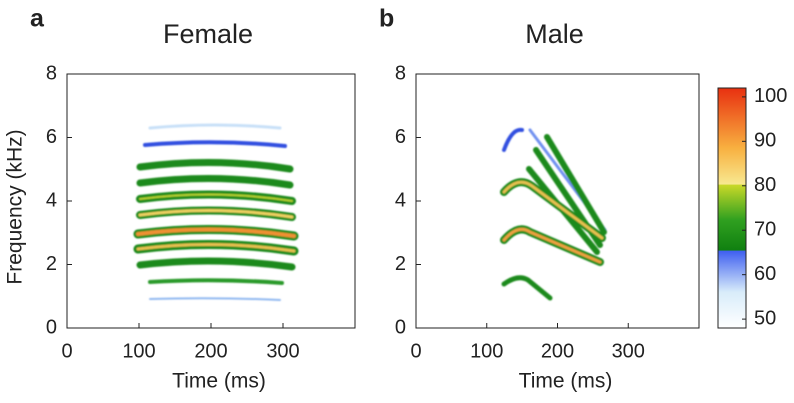 This screenshot has height=403, width=794. Describe the element at coordinates (765, 185) in the screenshot. I see `colorbar-tick-label: 80` at that location.